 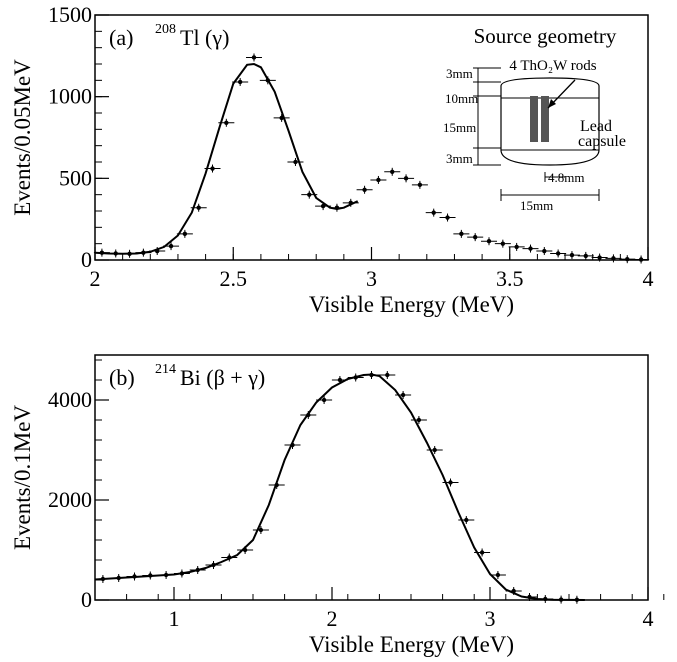 What do you see at coordinates (545, 36) in the screenshot?
I see `inset-title: Source geometry` at bounding box center [545, 36].